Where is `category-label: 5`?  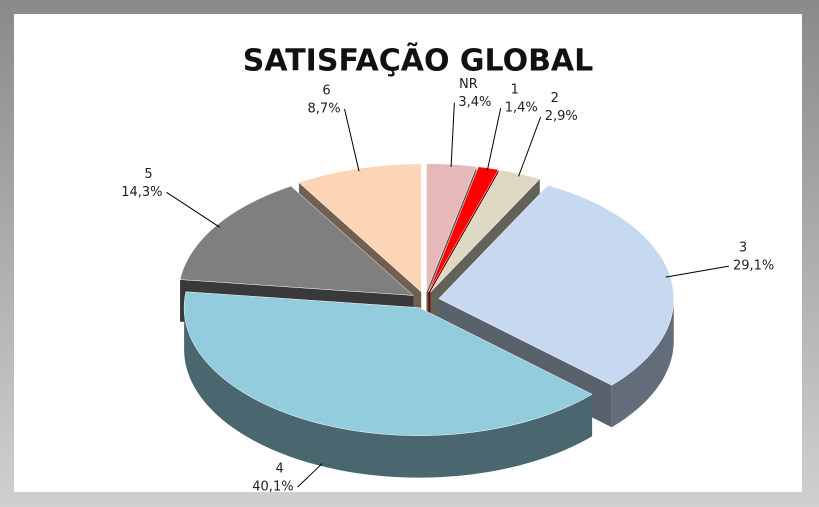
category-label: 5 is located at coordinates (148, 174).